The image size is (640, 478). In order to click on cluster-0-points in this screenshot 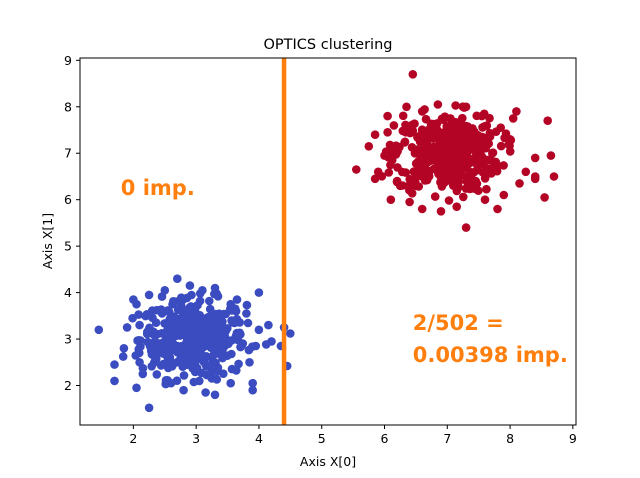, I will do `click(194, 343)`.